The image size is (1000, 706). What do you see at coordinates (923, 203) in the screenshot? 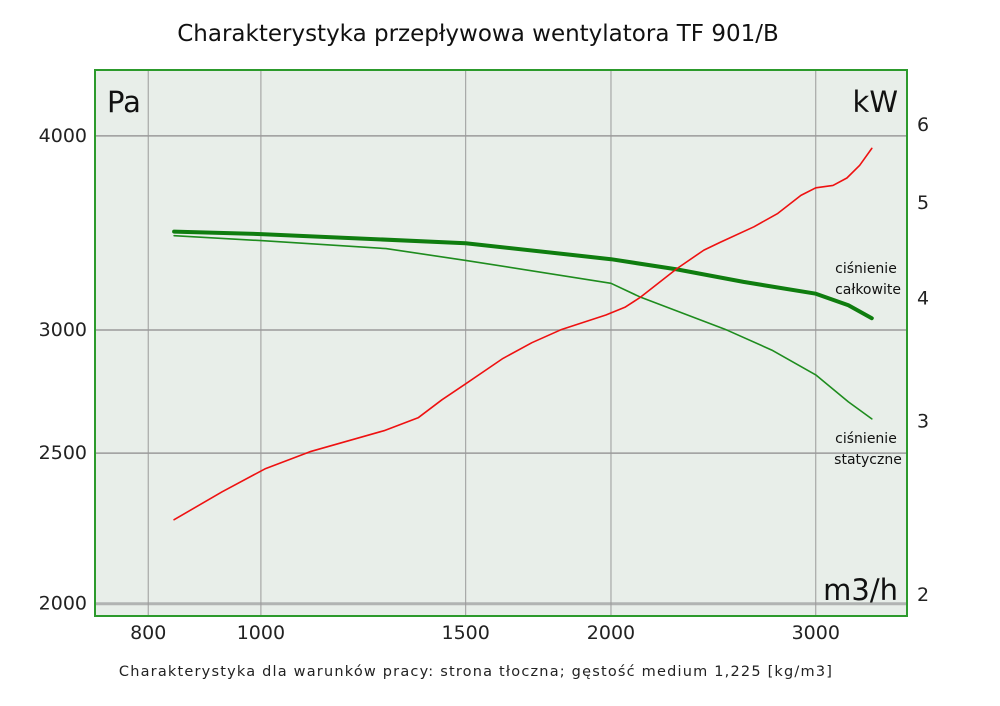
I see `right-y-tick-label: 5` at bounding box center [923, 203].